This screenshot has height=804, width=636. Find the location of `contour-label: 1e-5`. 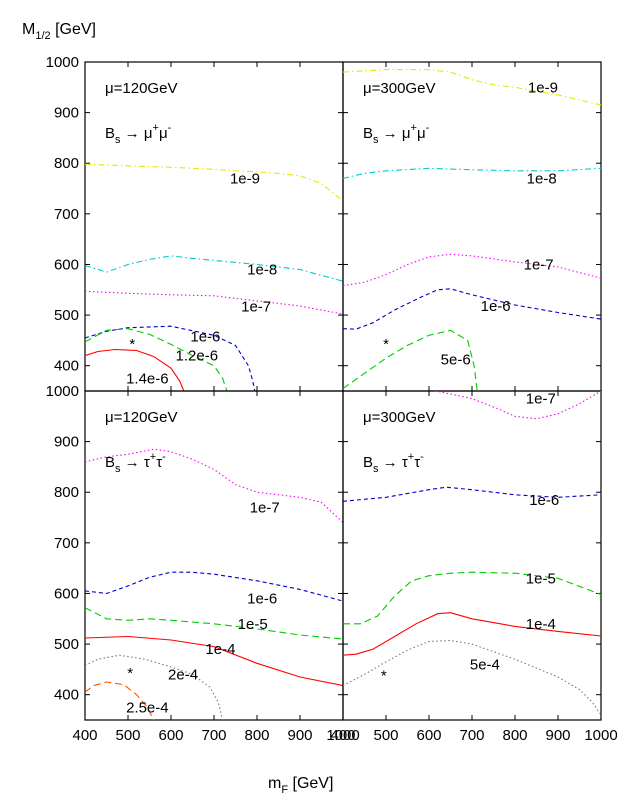

contour-label: 1e-5 is located at coordinates (541, 578).